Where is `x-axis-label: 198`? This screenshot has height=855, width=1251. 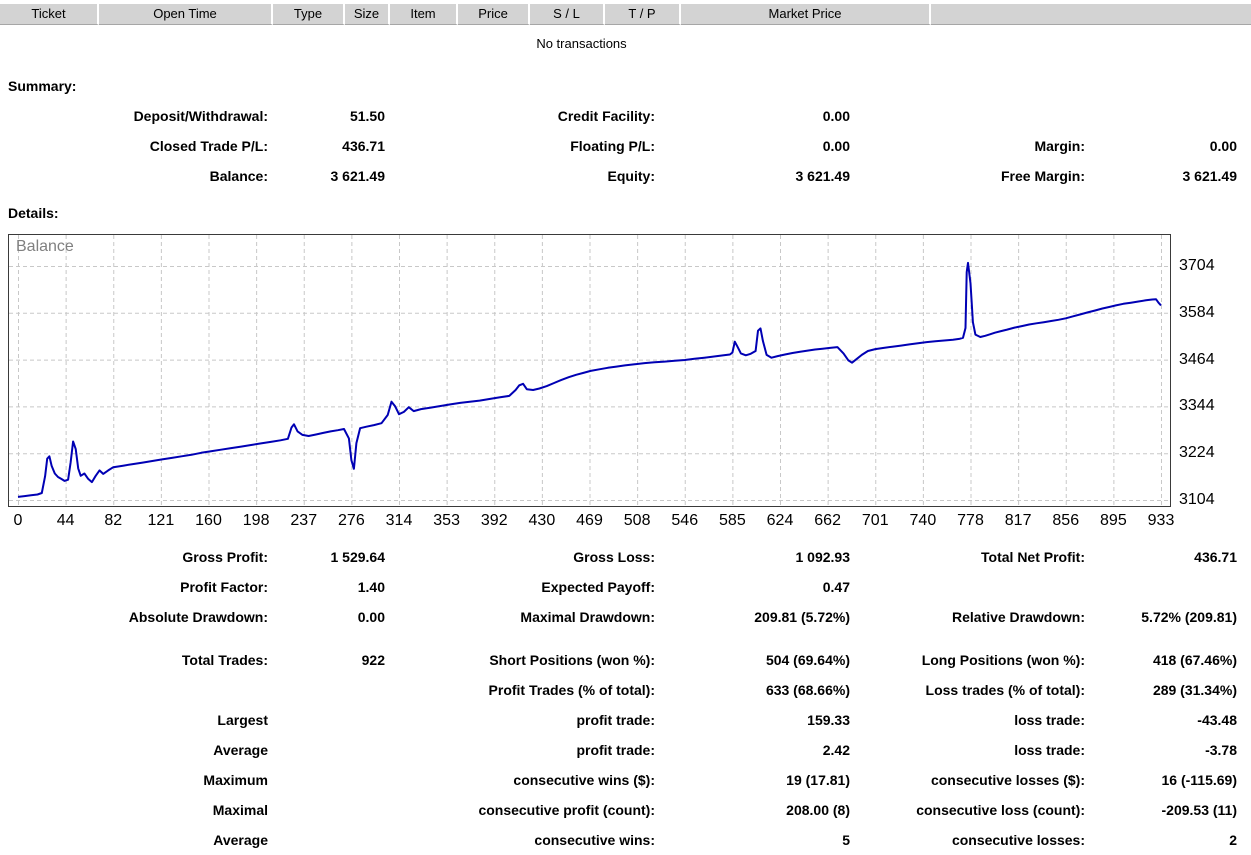 x-axis-label: 198 is located at coordinates (256, 520).